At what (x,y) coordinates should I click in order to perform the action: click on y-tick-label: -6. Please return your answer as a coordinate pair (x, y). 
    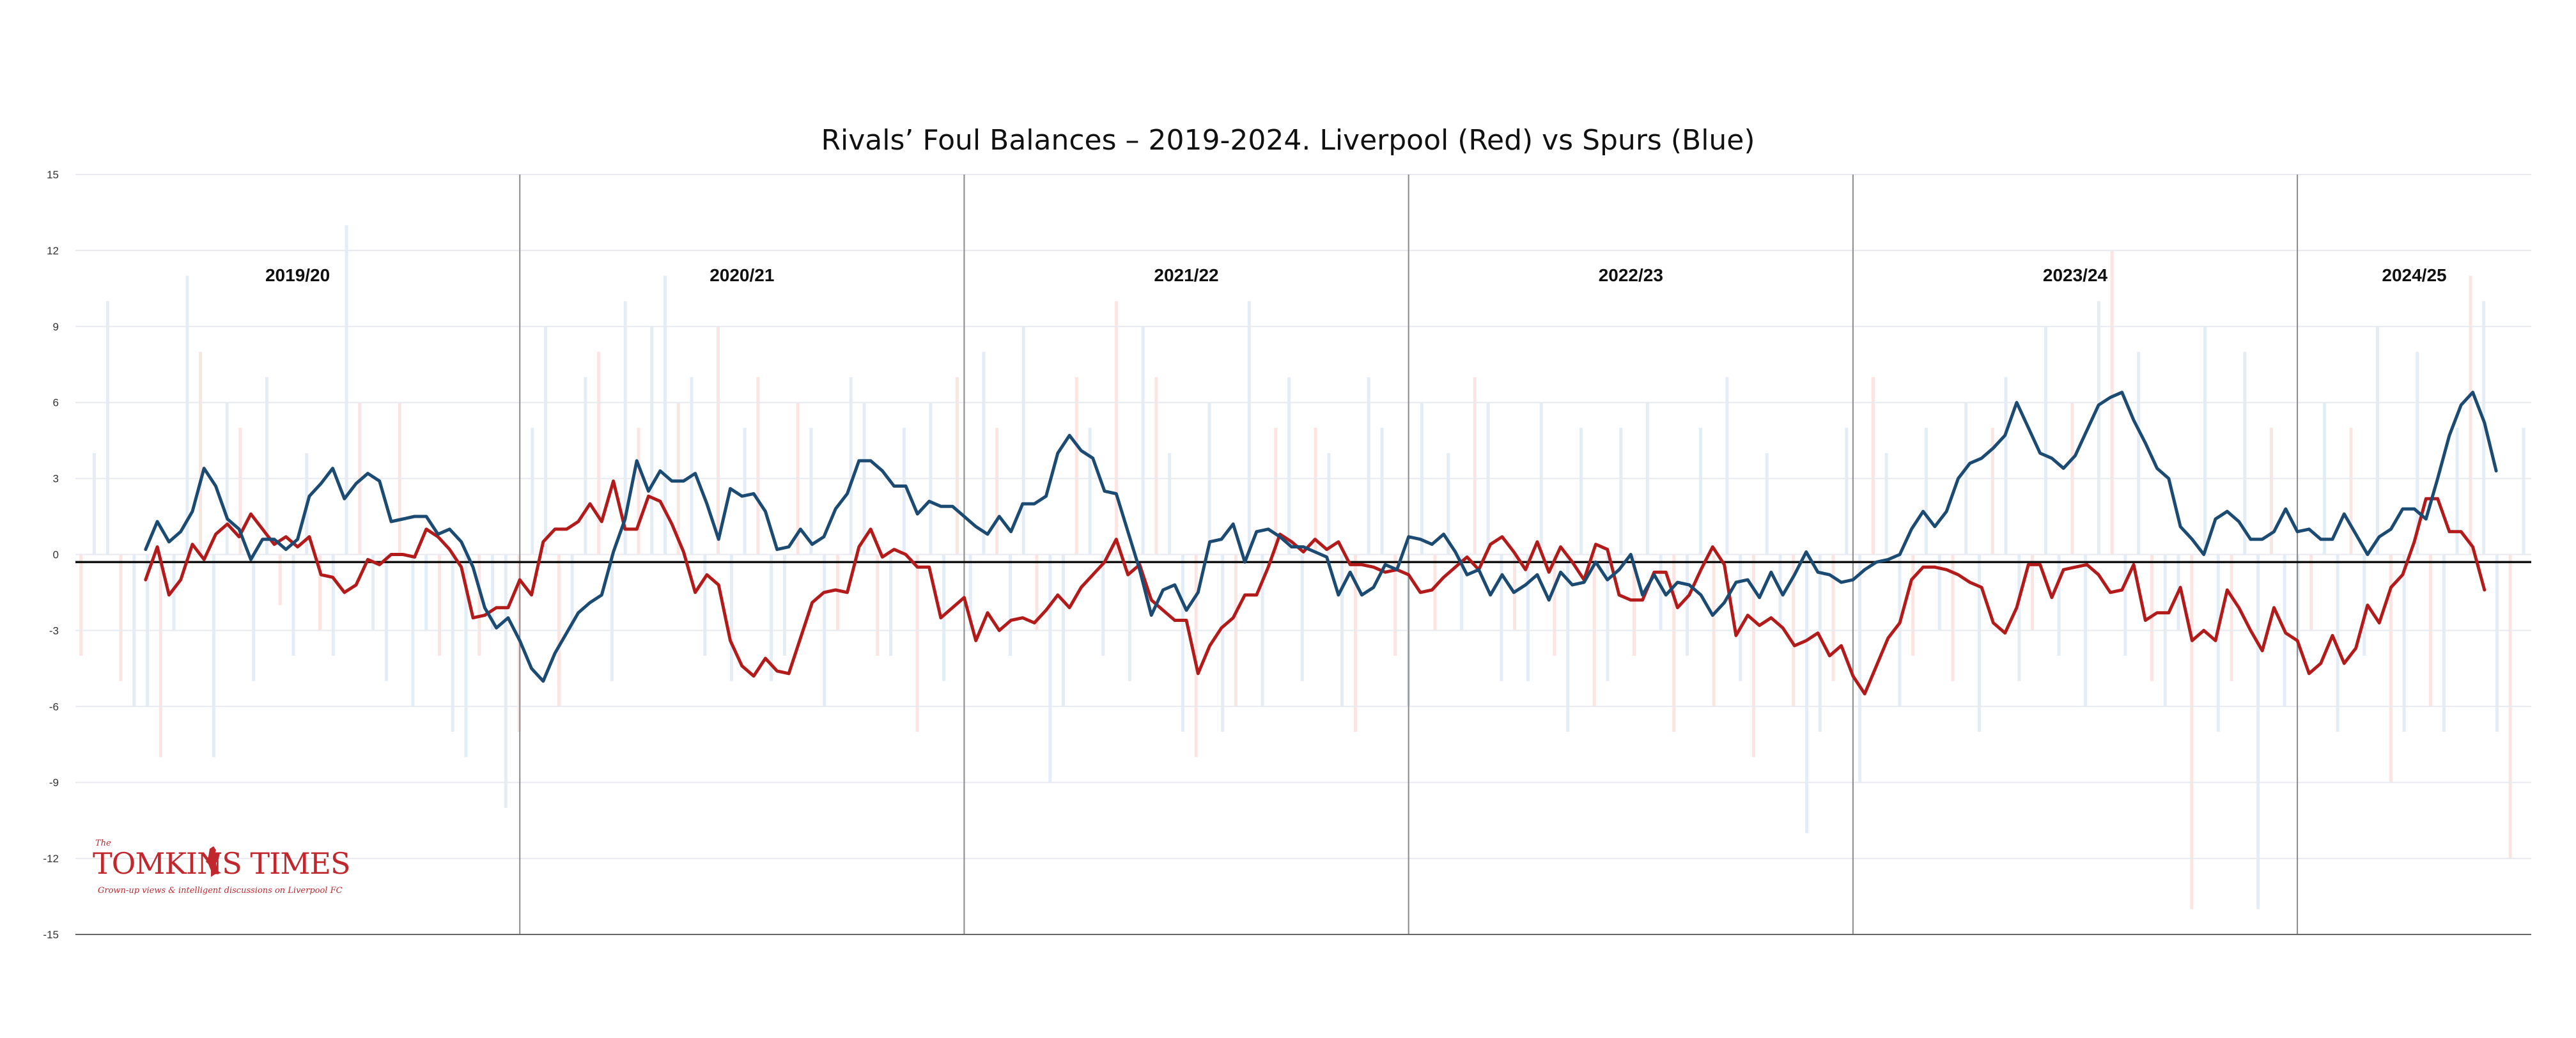
    Looking at the image, I should click on (54, 707).